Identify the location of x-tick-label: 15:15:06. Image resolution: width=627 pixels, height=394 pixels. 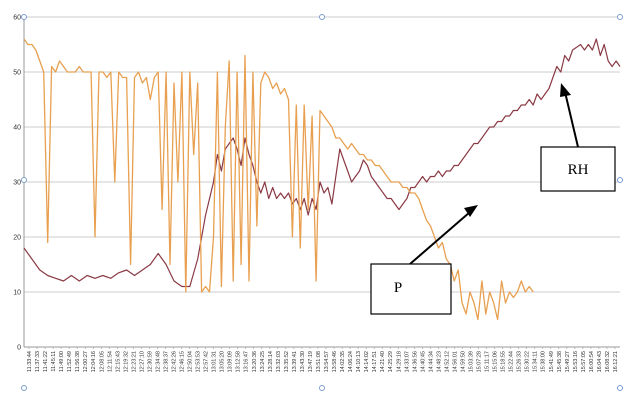
(496, 361).